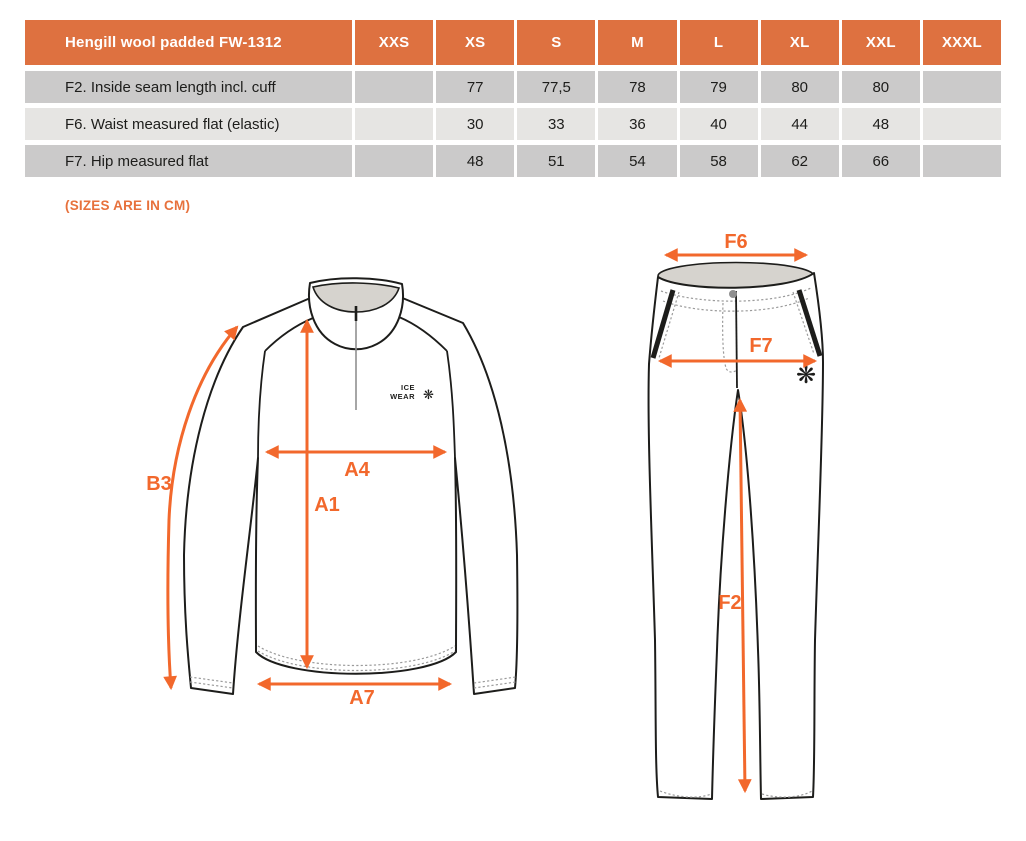  I want to click on table-row-f7: F7. Hip measured flat 48 51 54 58 62 66, so click(513, 161).